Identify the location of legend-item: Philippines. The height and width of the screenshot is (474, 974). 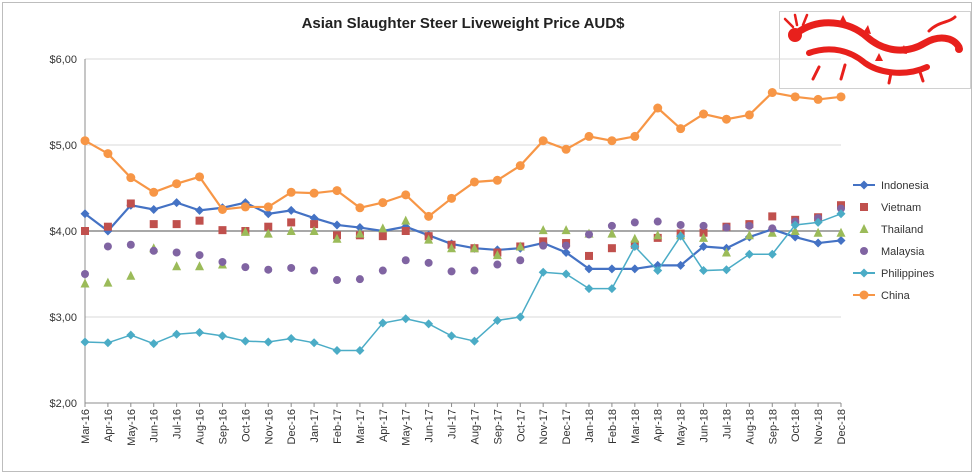
(894, 274).